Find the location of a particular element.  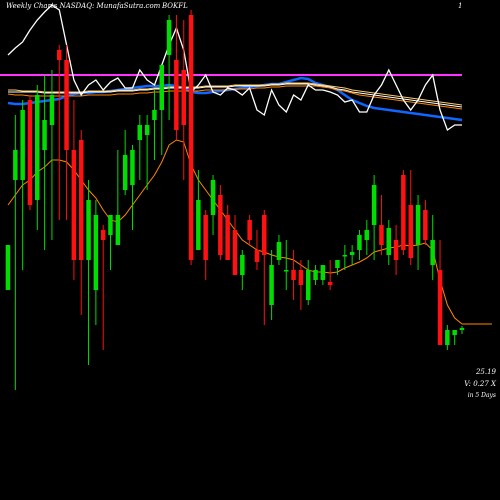

chart-header-left: Weekly Charts NASDAQ: MunafaSutra.com is located at coordinates (83, 6).